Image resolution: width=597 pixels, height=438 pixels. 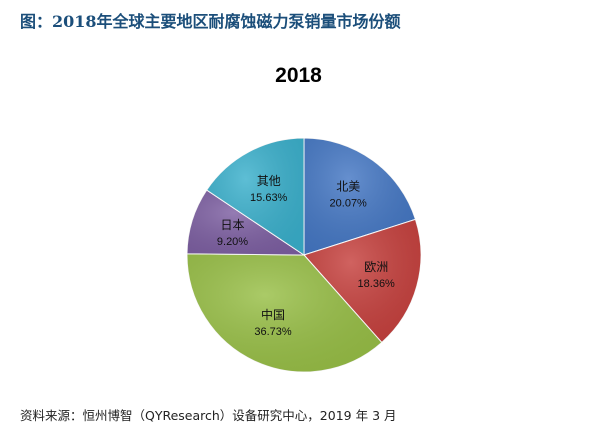 What do you see at coordinates (208, 415) in the screenshot?
I see `source-note: 资料来源：恒州博智（QYResearch）设备研究中心，2019 年 3 月` at bounding box center [208, 415].